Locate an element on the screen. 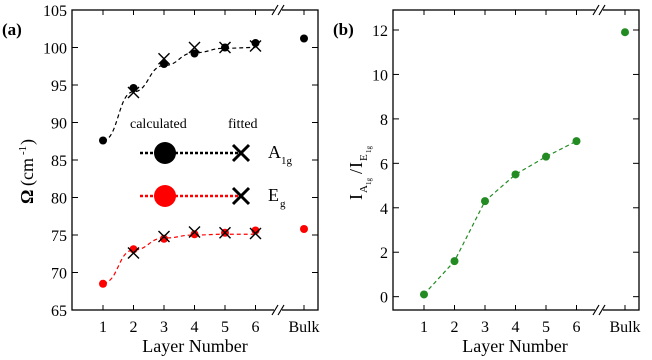 The height and width of the screenshot is (360, 652). panel-a-ylabel: Ω (cm -1 ) is located at coordinates (27, 171).